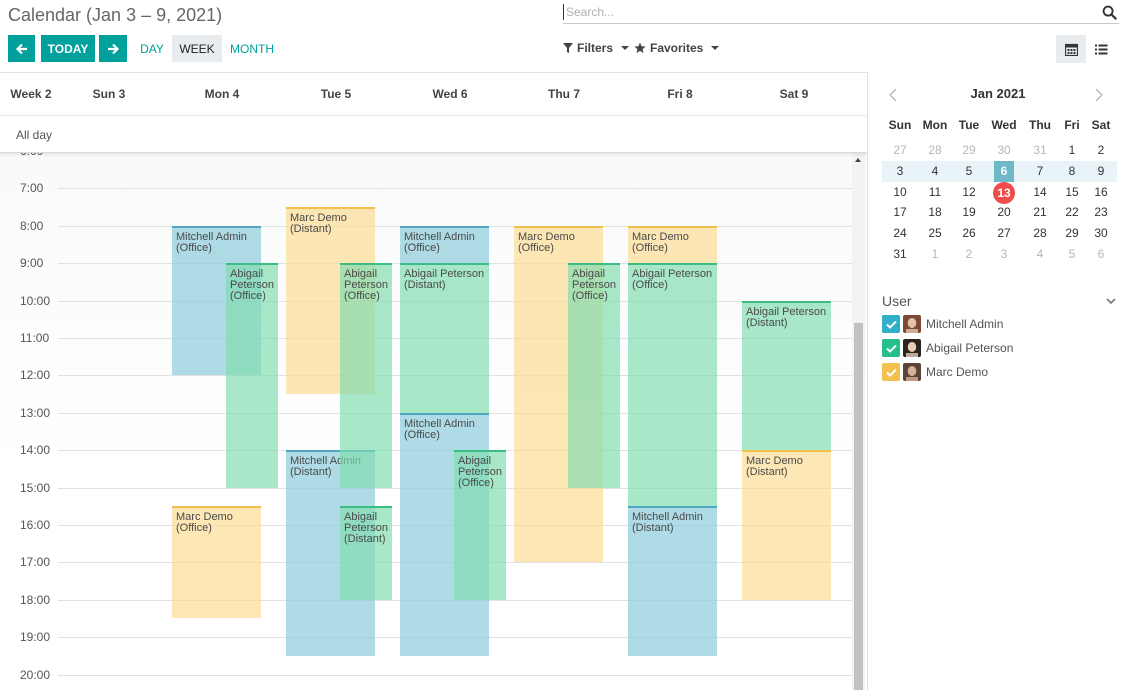  What do you see at coordinates (823, 12) in the screenshot?
I see `search-input` at bounding box center [823, 12].